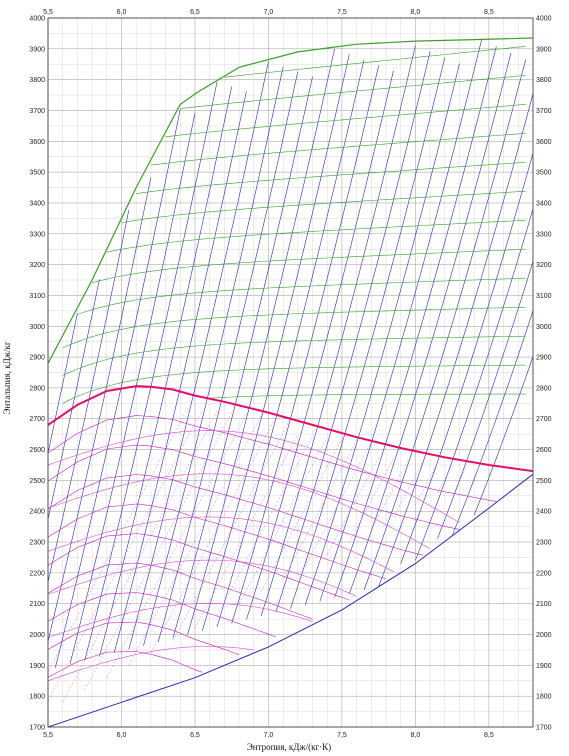  I want to click on y-tick-label-right: 3200, so click(544, 265).